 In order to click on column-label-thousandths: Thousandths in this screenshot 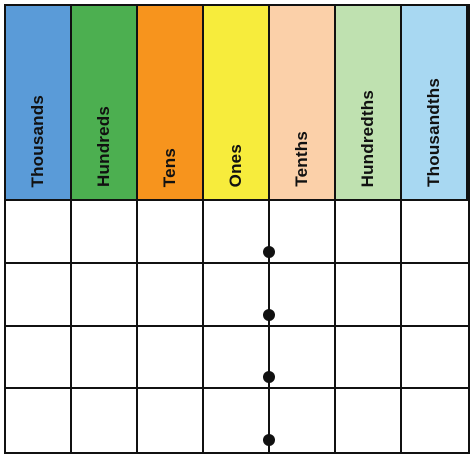, I will do `click(433, 132)`.